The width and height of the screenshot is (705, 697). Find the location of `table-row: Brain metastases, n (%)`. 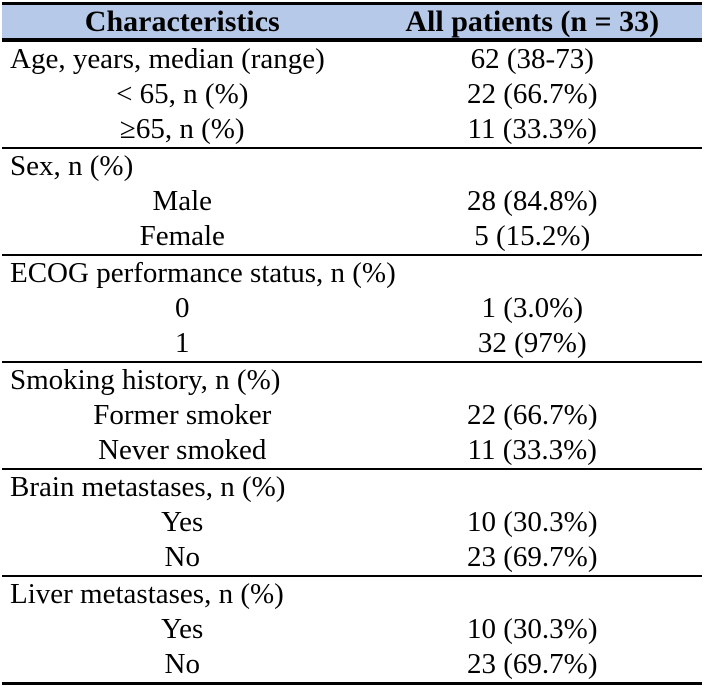

table-row: Brain metastases, n (%) is located at coordinates (352, 487).